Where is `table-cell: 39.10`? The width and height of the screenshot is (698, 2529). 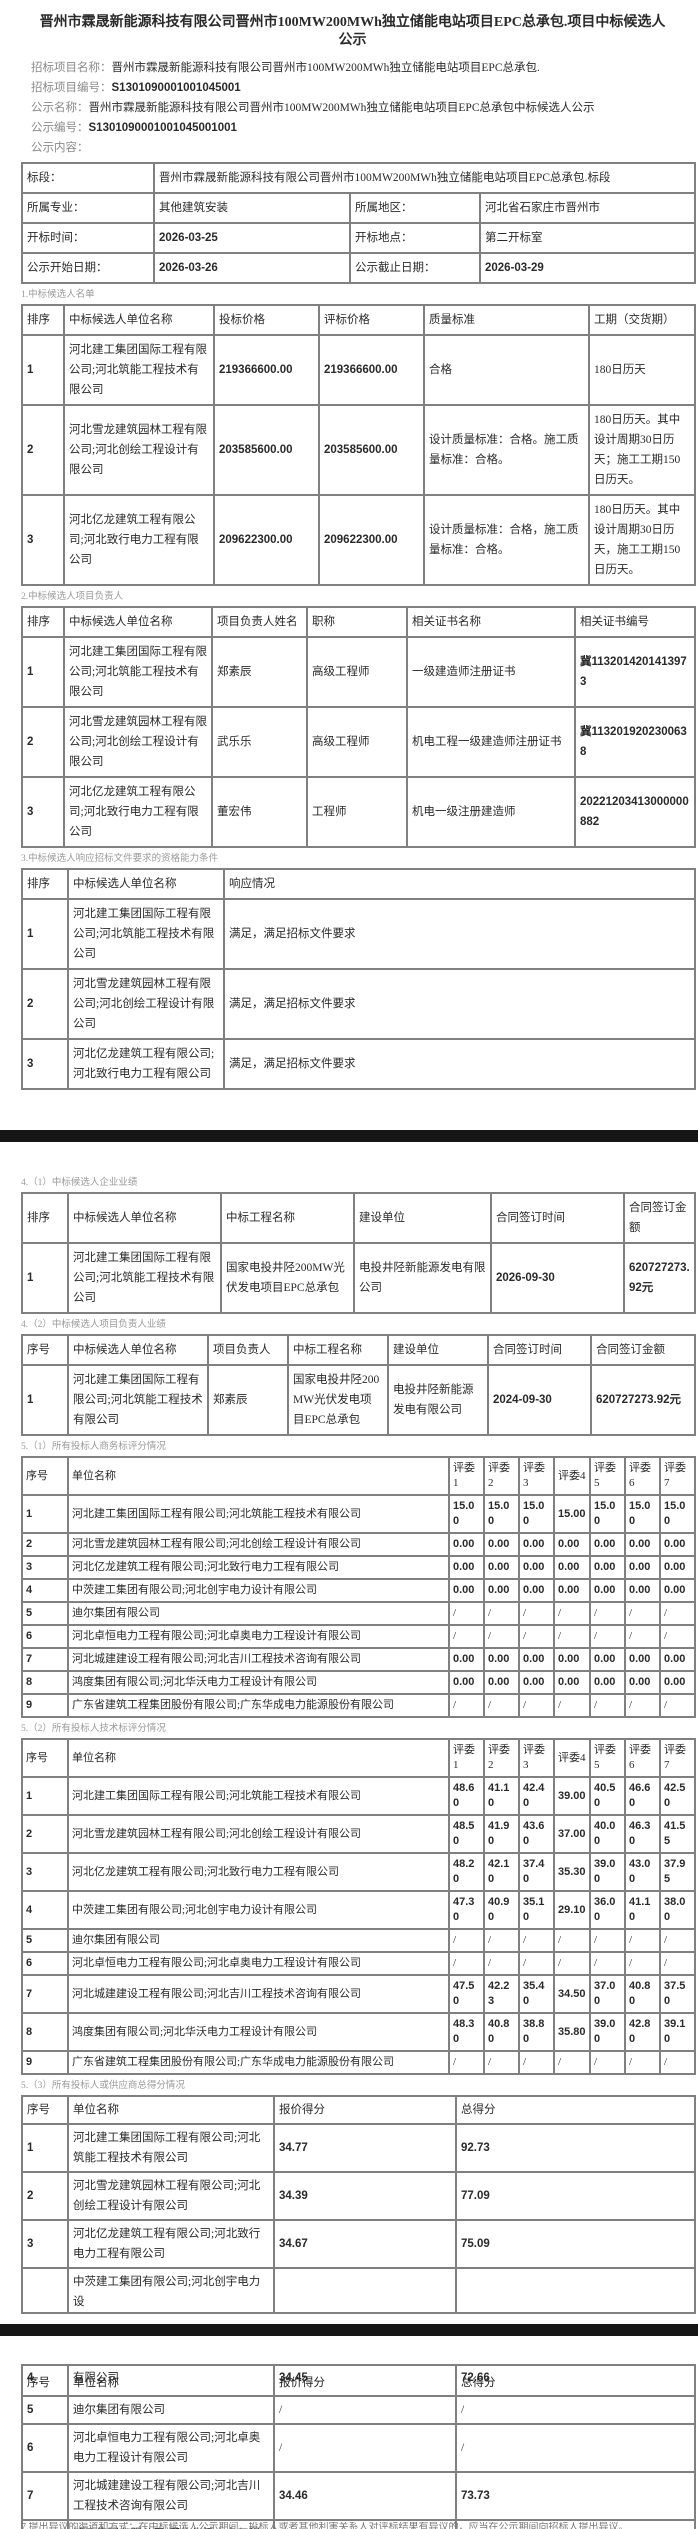
table-cell: 39.10 is located at coordinates (677, 2032).